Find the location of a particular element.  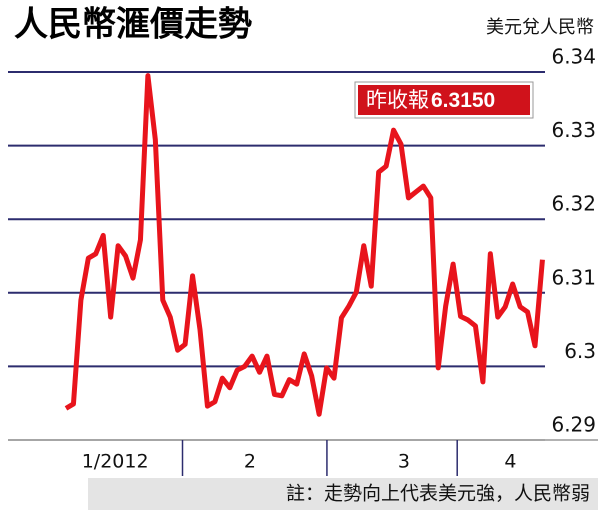

x-tick-label: 4 is located at coordinates (510, 462).